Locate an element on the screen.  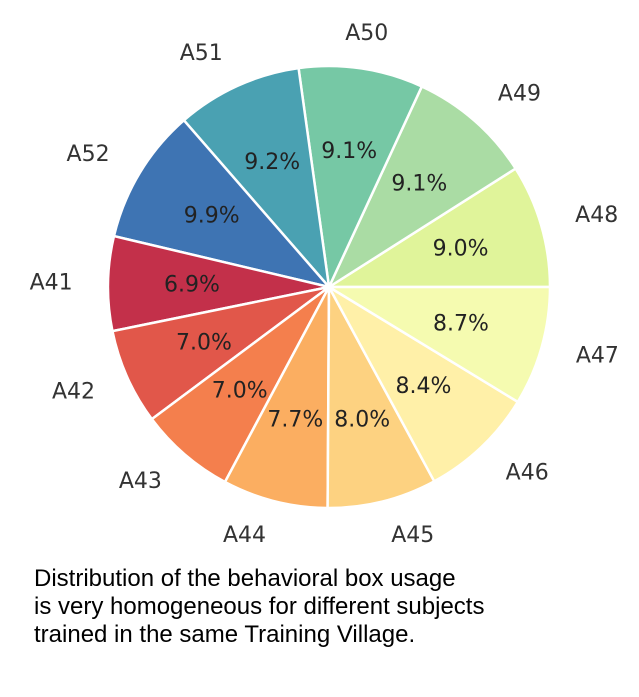
category-label-a45: A45 is located at coordinates (412, 535).